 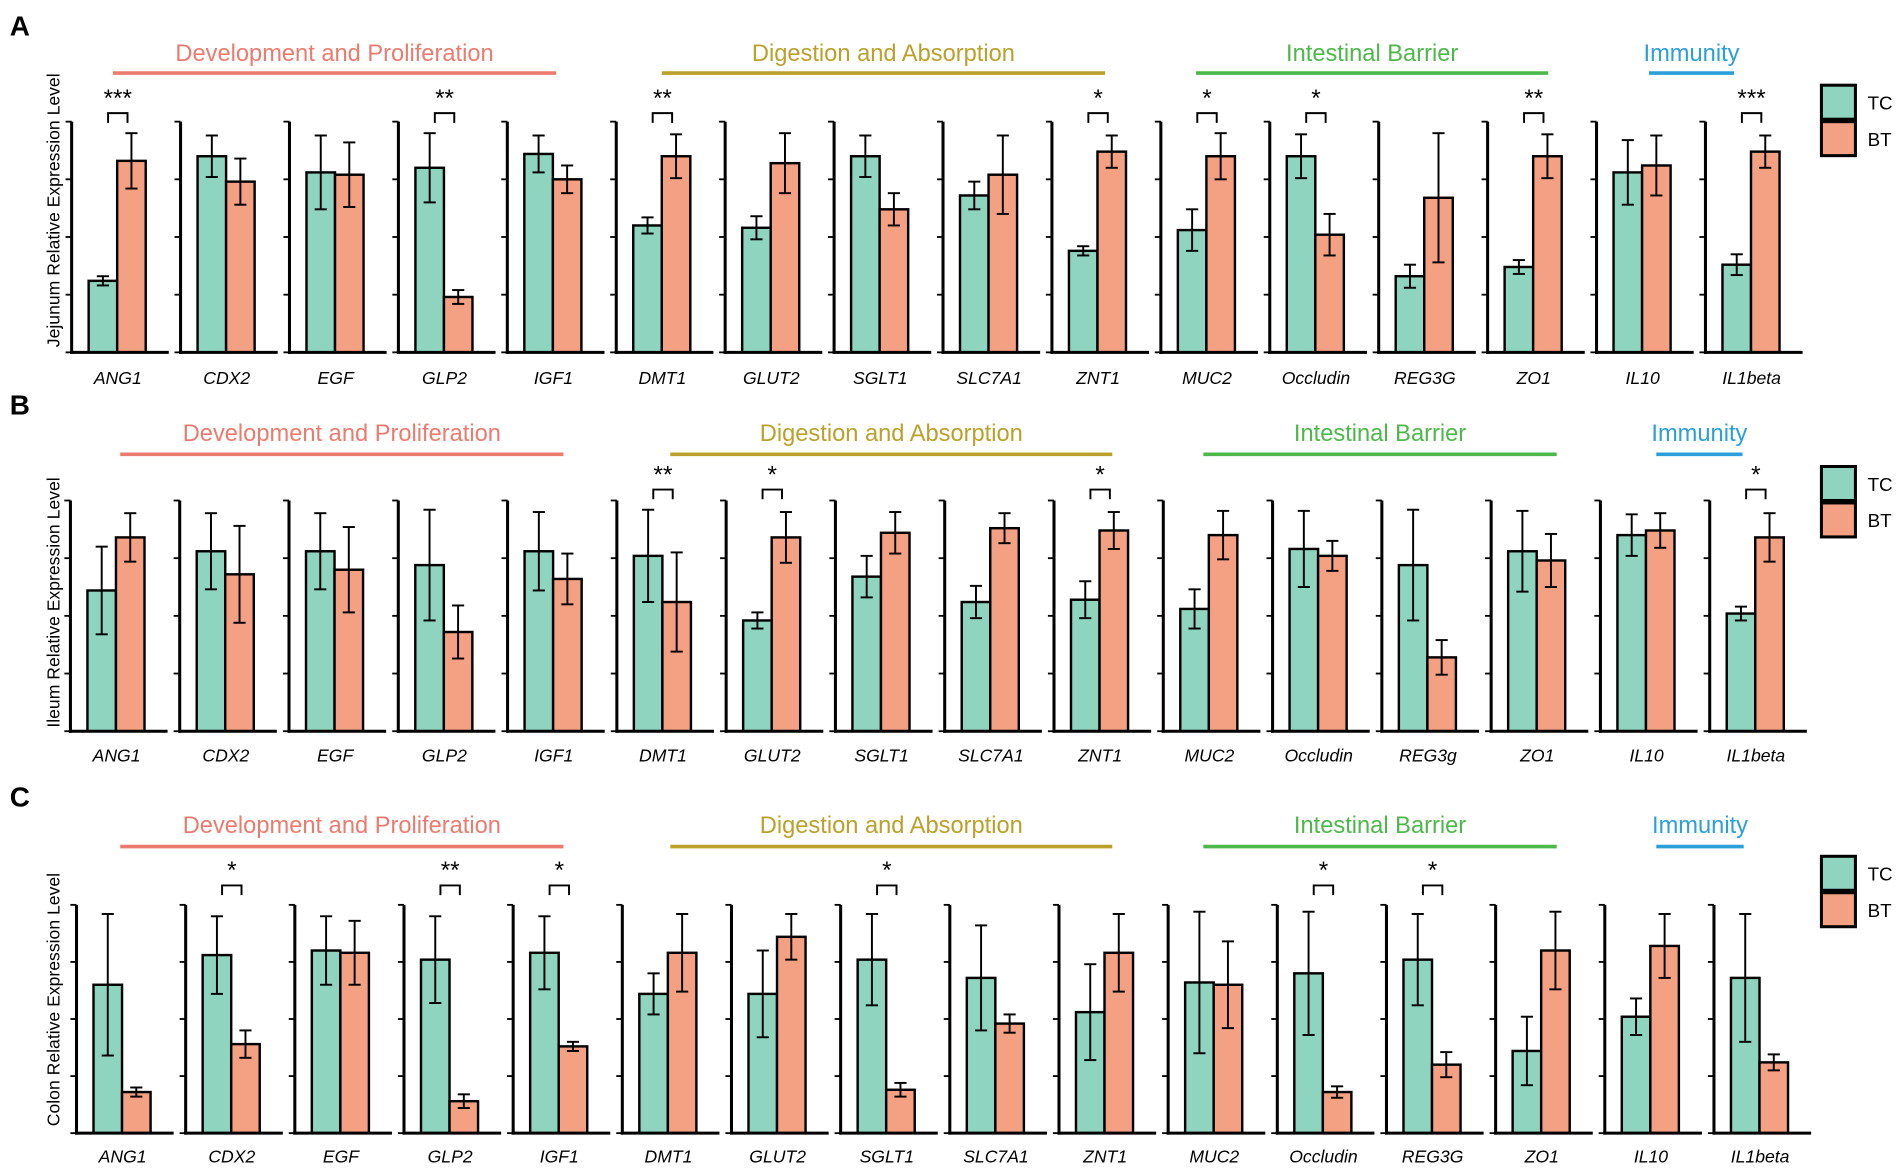 What do you see at coordinates (1765, 151) in the screenshot?
I see `error-bar-bt-il1beta` at bounding box center [1765, 151].